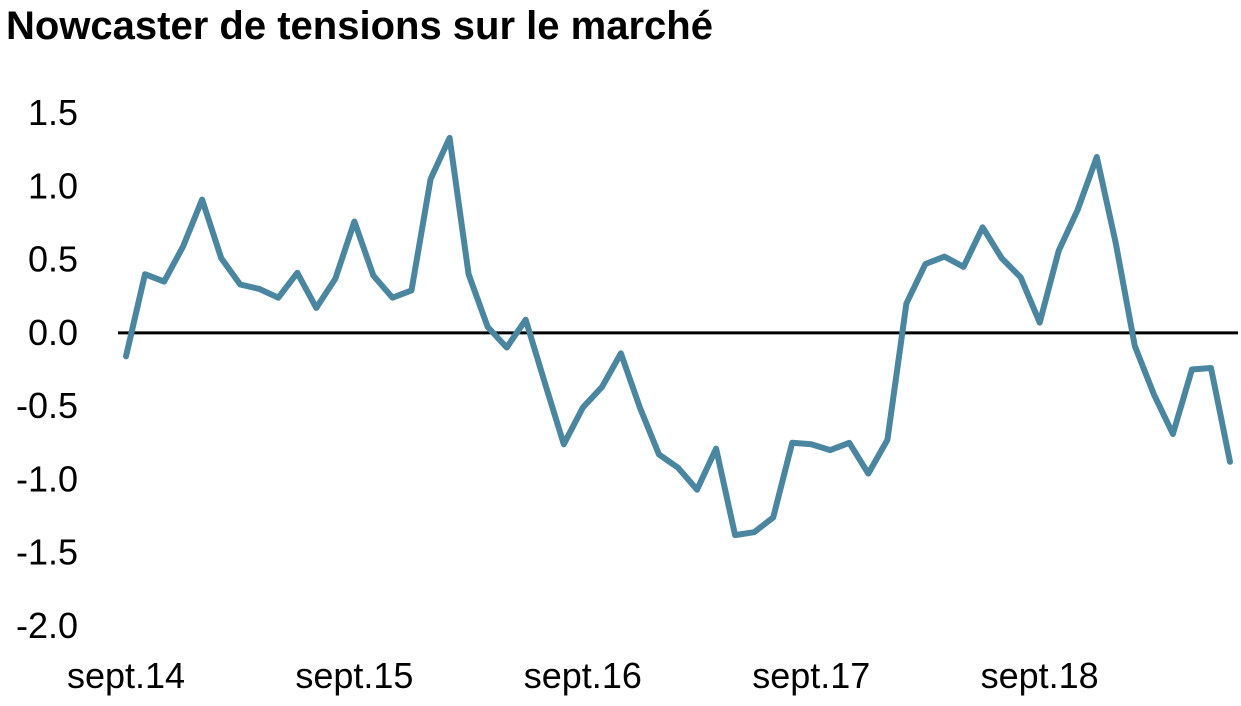 The width and height of the screenshot is (1241, 706). I want to click on y-tick-label: 1.0, so click(53, 185).